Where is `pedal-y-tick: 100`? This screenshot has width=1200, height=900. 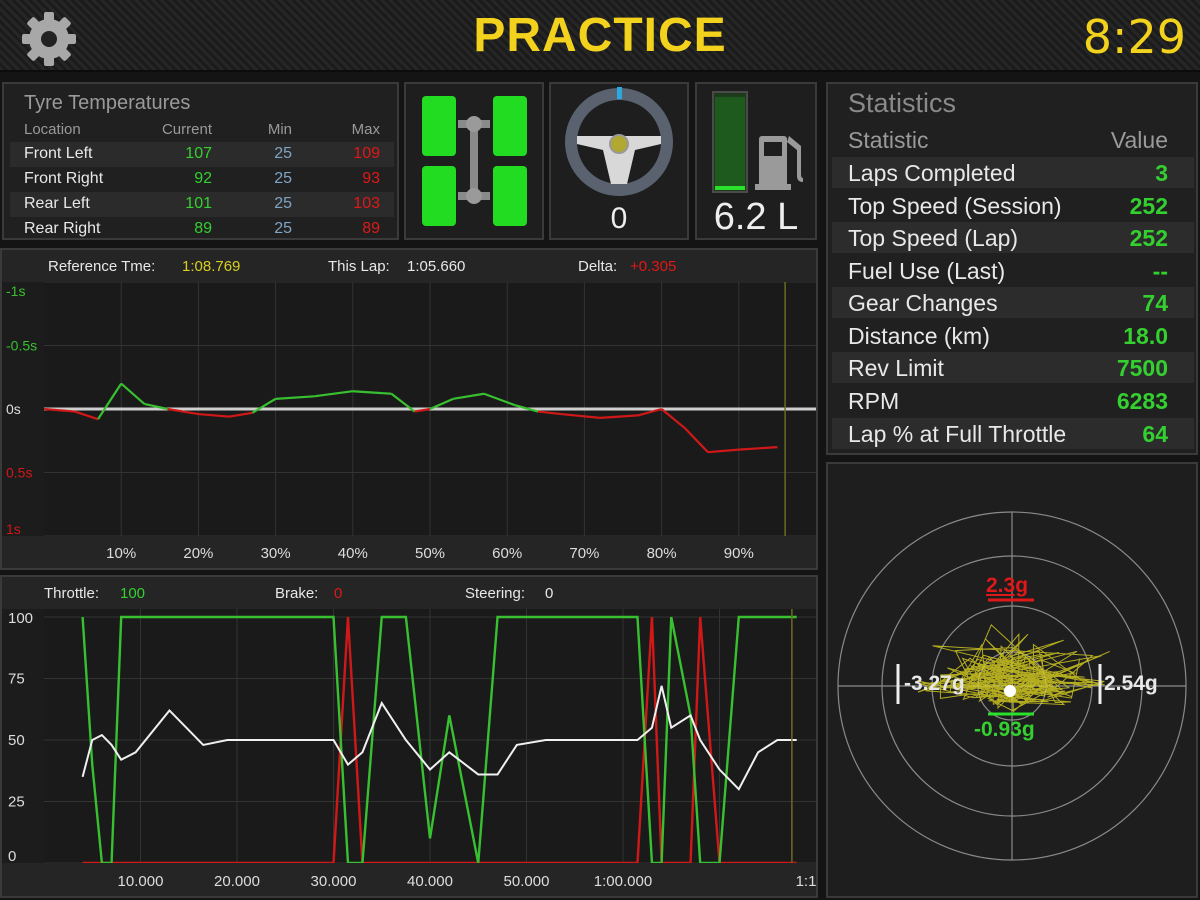
pedal-y-tick: 100 is located at coordinates (20, 618).